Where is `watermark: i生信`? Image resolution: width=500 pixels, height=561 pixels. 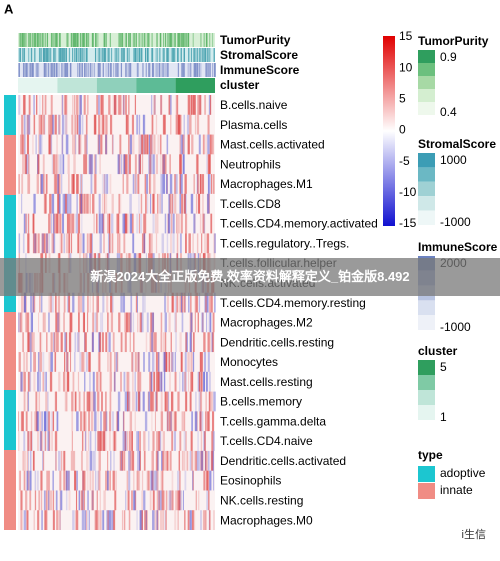 watermark: i生信 is located at coordinates (473, 535).